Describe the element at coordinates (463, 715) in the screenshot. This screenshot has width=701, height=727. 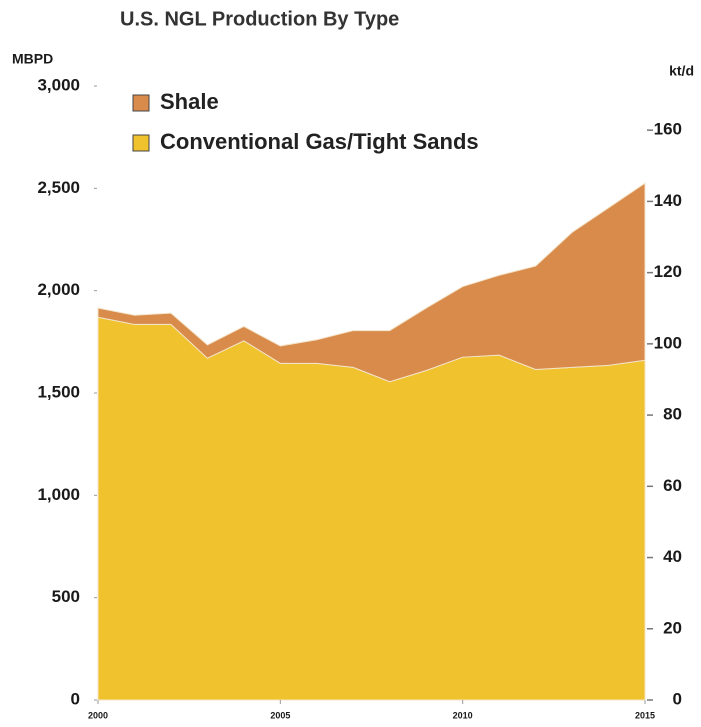
I see `x-tick-label: 2010` at that location.